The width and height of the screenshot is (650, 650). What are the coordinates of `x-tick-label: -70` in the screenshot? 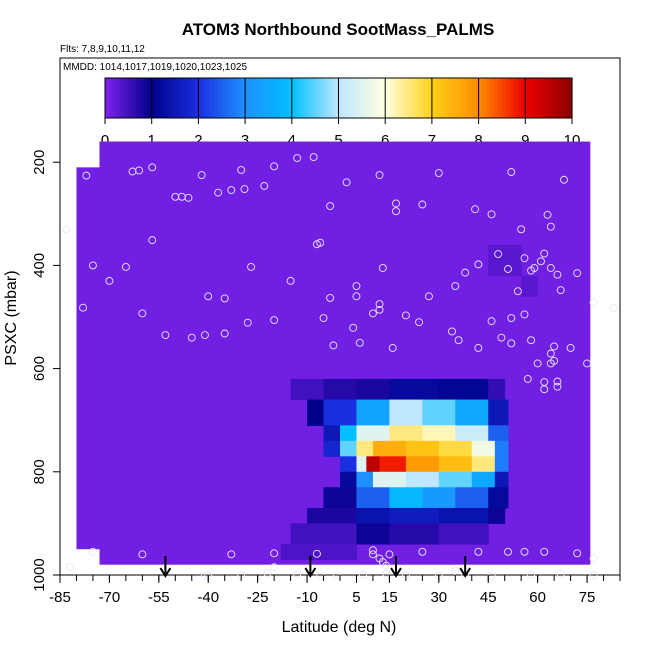 It's located at (110, 597).